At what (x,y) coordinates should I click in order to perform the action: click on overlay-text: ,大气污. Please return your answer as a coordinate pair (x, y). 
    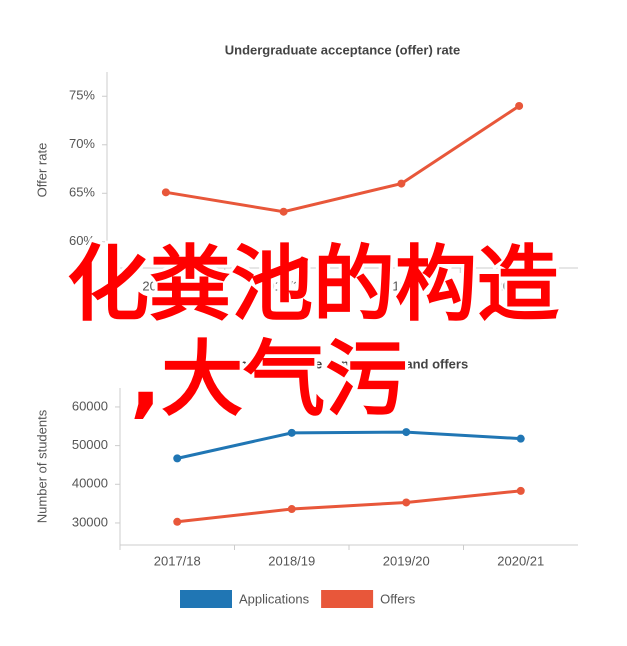
    Looking at the image, I should click on (268, 379).